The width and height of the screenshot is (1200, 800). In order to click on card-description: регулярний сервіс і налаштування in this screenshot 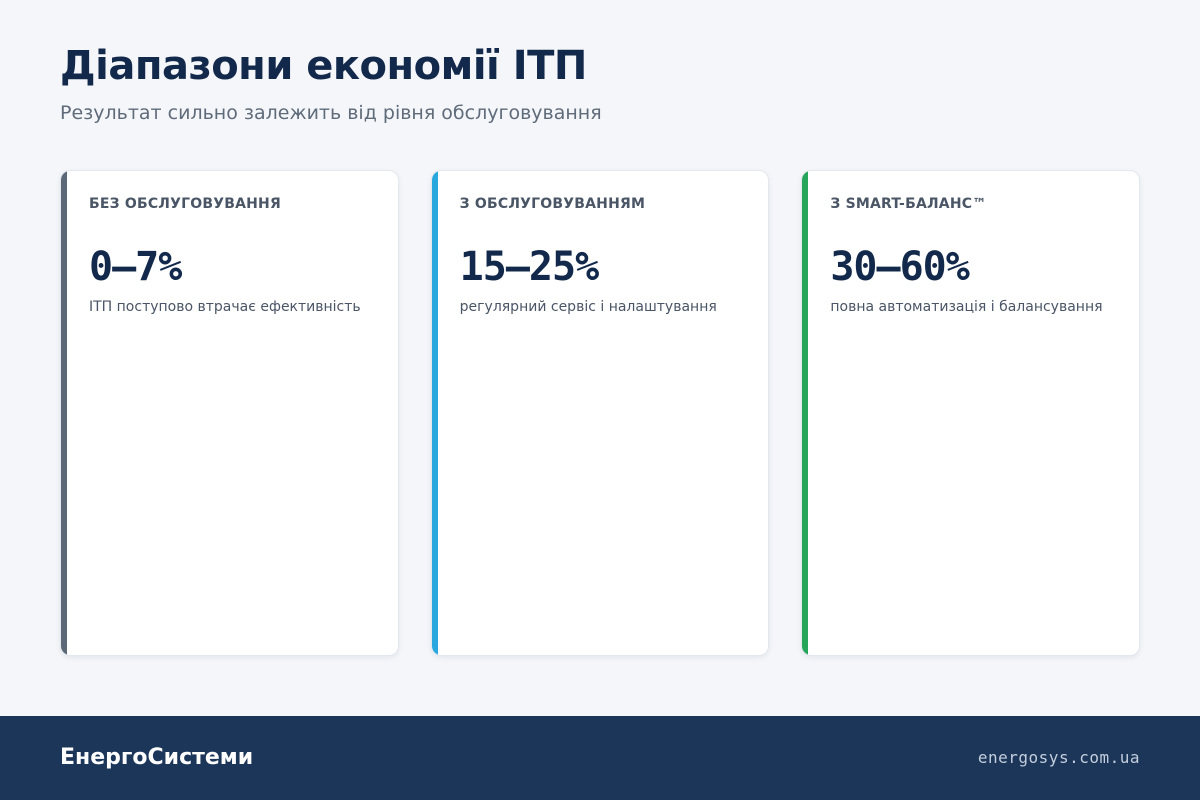, I will do `click(588, 307)`.